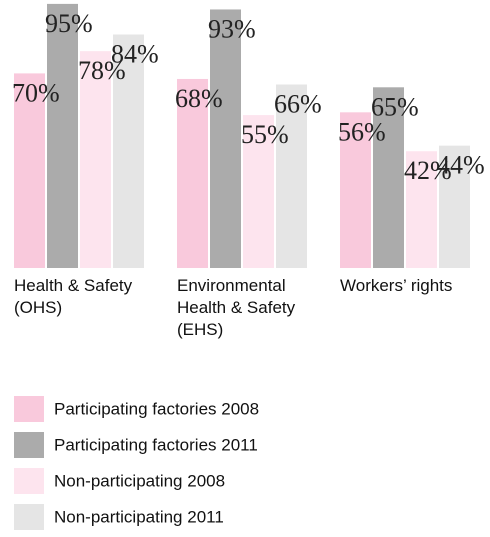  Describe the element at coordinates (461, 165) in the screenshot. I see `value-label: 44%` at that location.